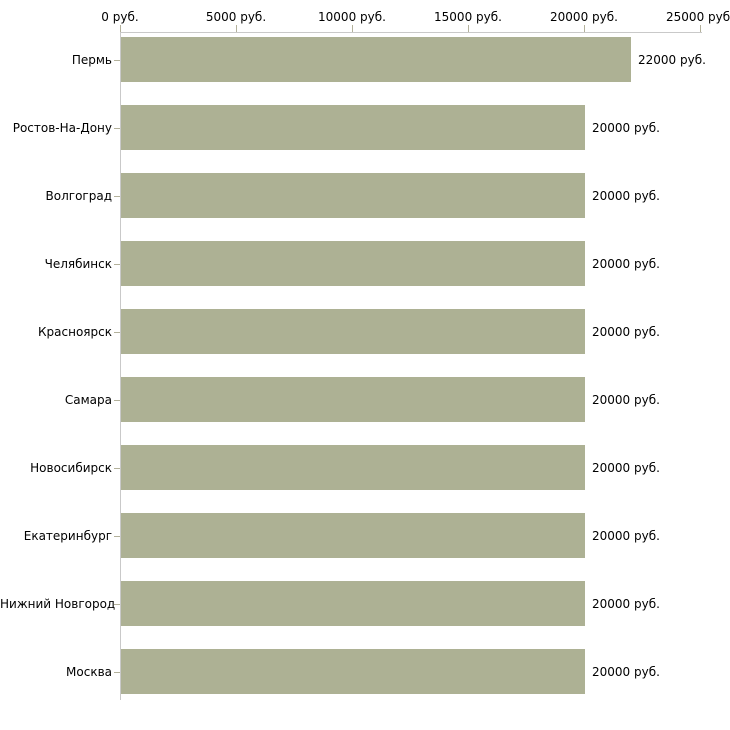 The width and height of the screenshot is (730, 730). I want to click on y-axis-category-label: Москва, so click(89, 671).